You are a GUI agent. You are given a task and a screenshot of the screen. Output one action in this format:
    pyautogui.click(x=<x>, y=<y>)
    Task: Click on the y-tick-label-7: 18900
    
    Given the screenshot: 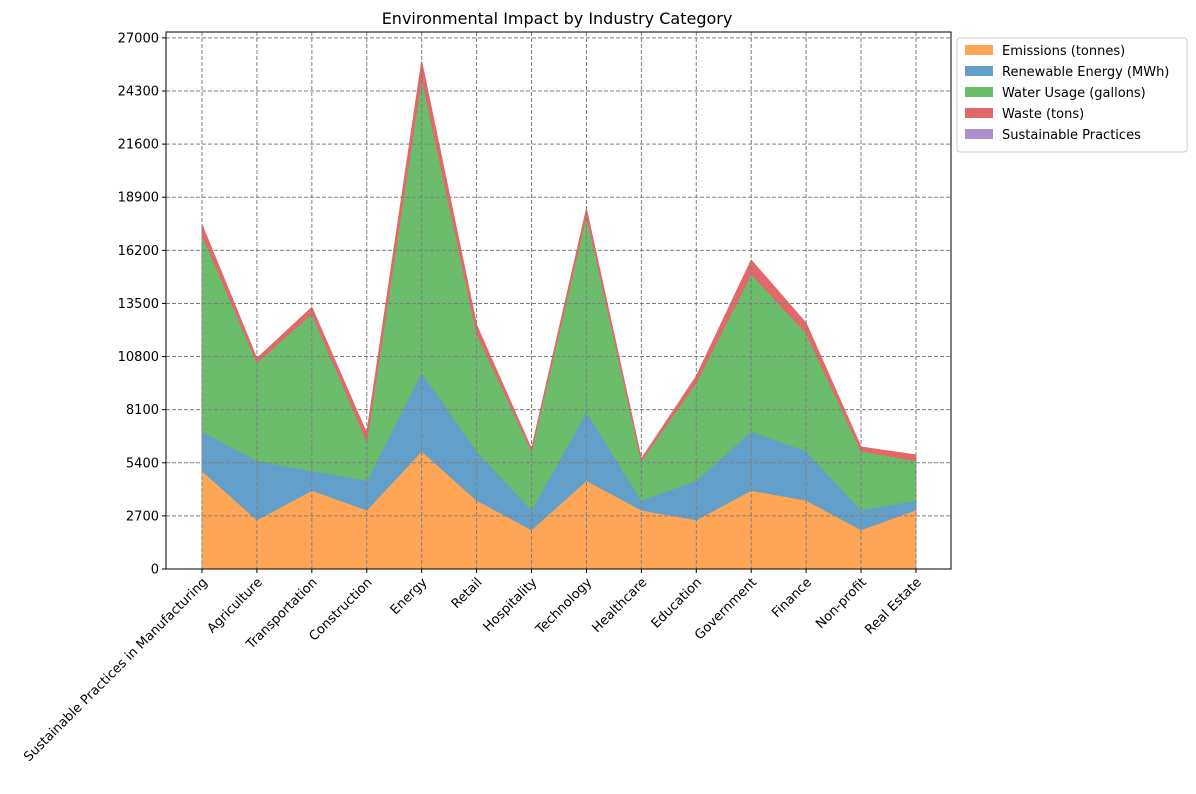 What is the action you would take?
    pyautogui.click(x=138, y=198)
    